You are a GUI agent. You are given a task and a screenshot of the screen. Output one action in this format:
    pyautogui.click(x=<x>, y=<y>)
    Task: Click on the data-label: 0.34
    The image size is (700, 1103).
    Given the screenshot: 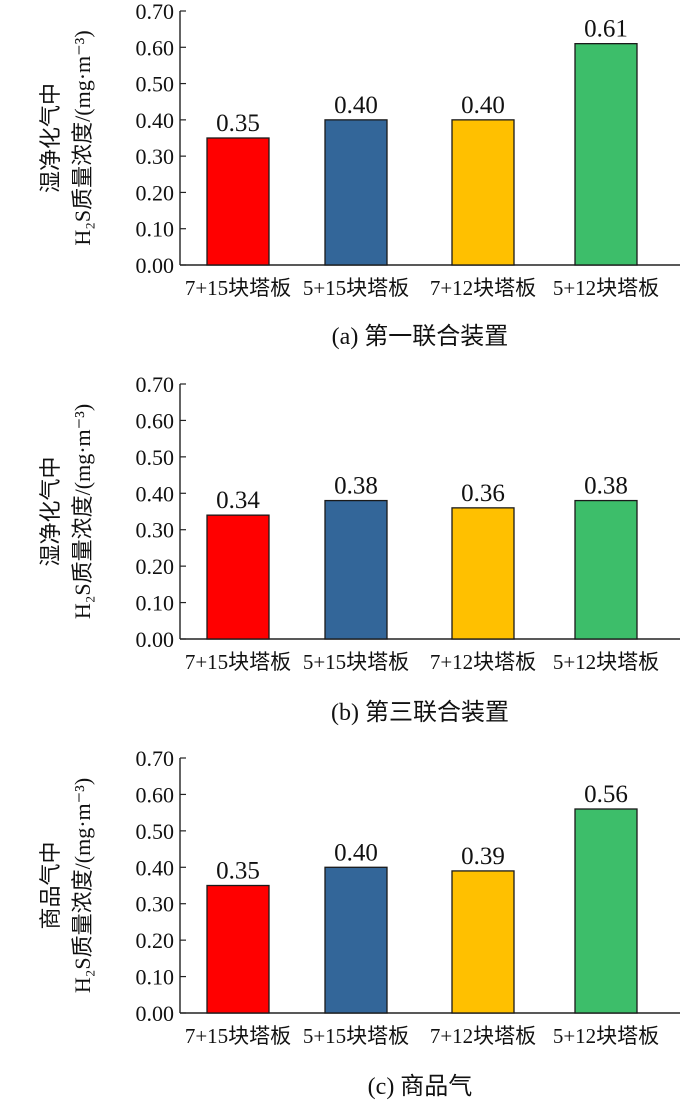 What is the action you would take?
    pyautogui.click(x=238, y=500)
    